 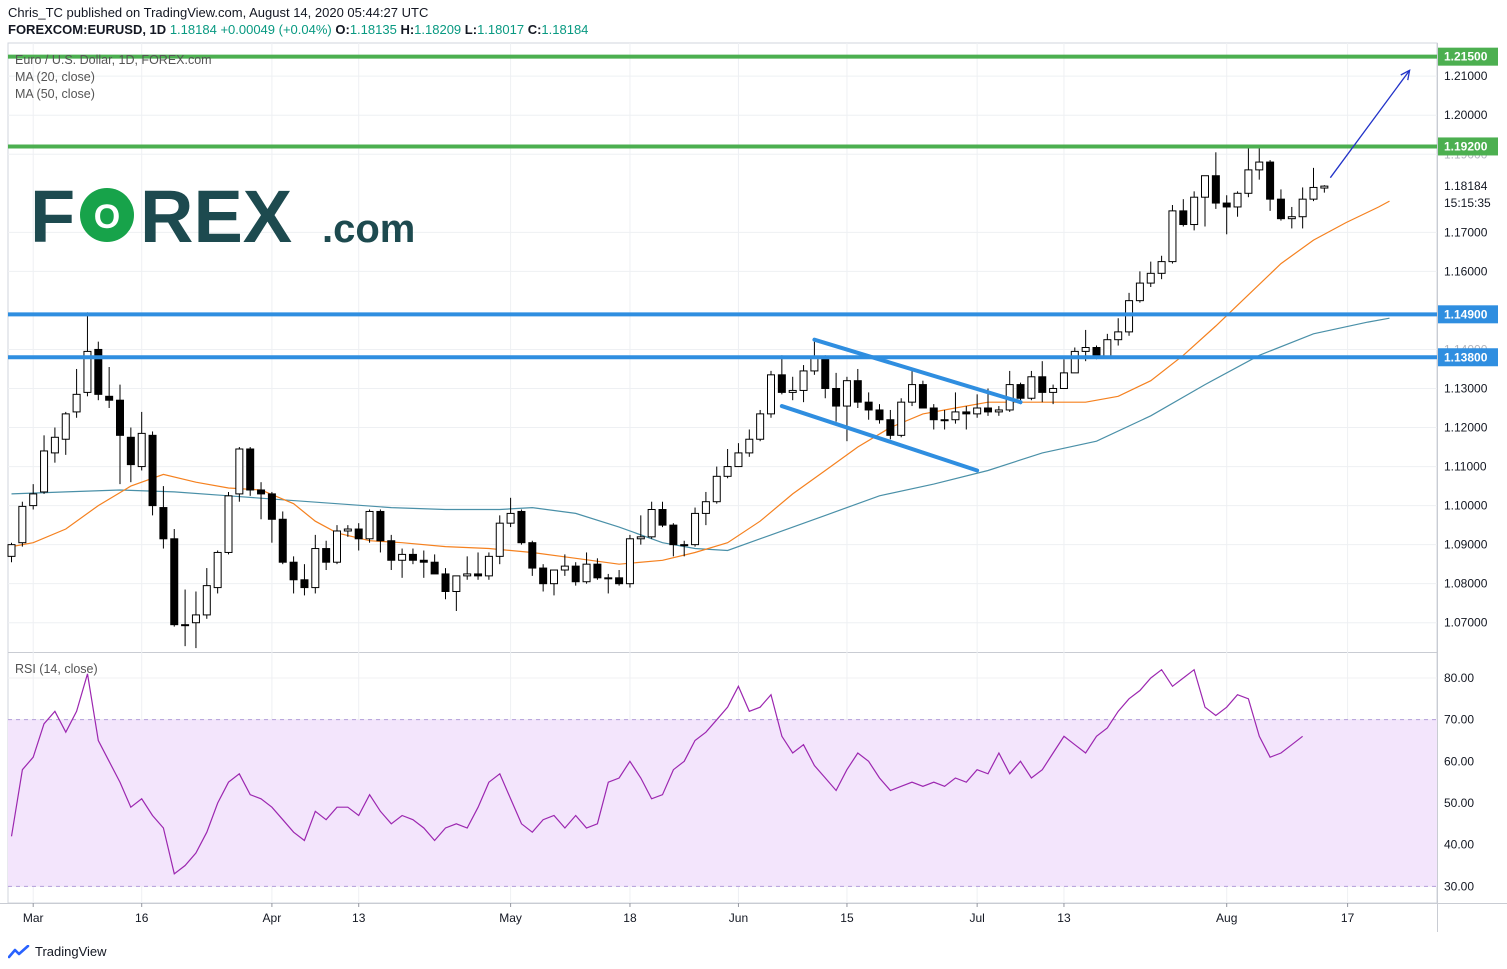 I want to click on level-label: 1.19200, so click(x=1466, y=146).